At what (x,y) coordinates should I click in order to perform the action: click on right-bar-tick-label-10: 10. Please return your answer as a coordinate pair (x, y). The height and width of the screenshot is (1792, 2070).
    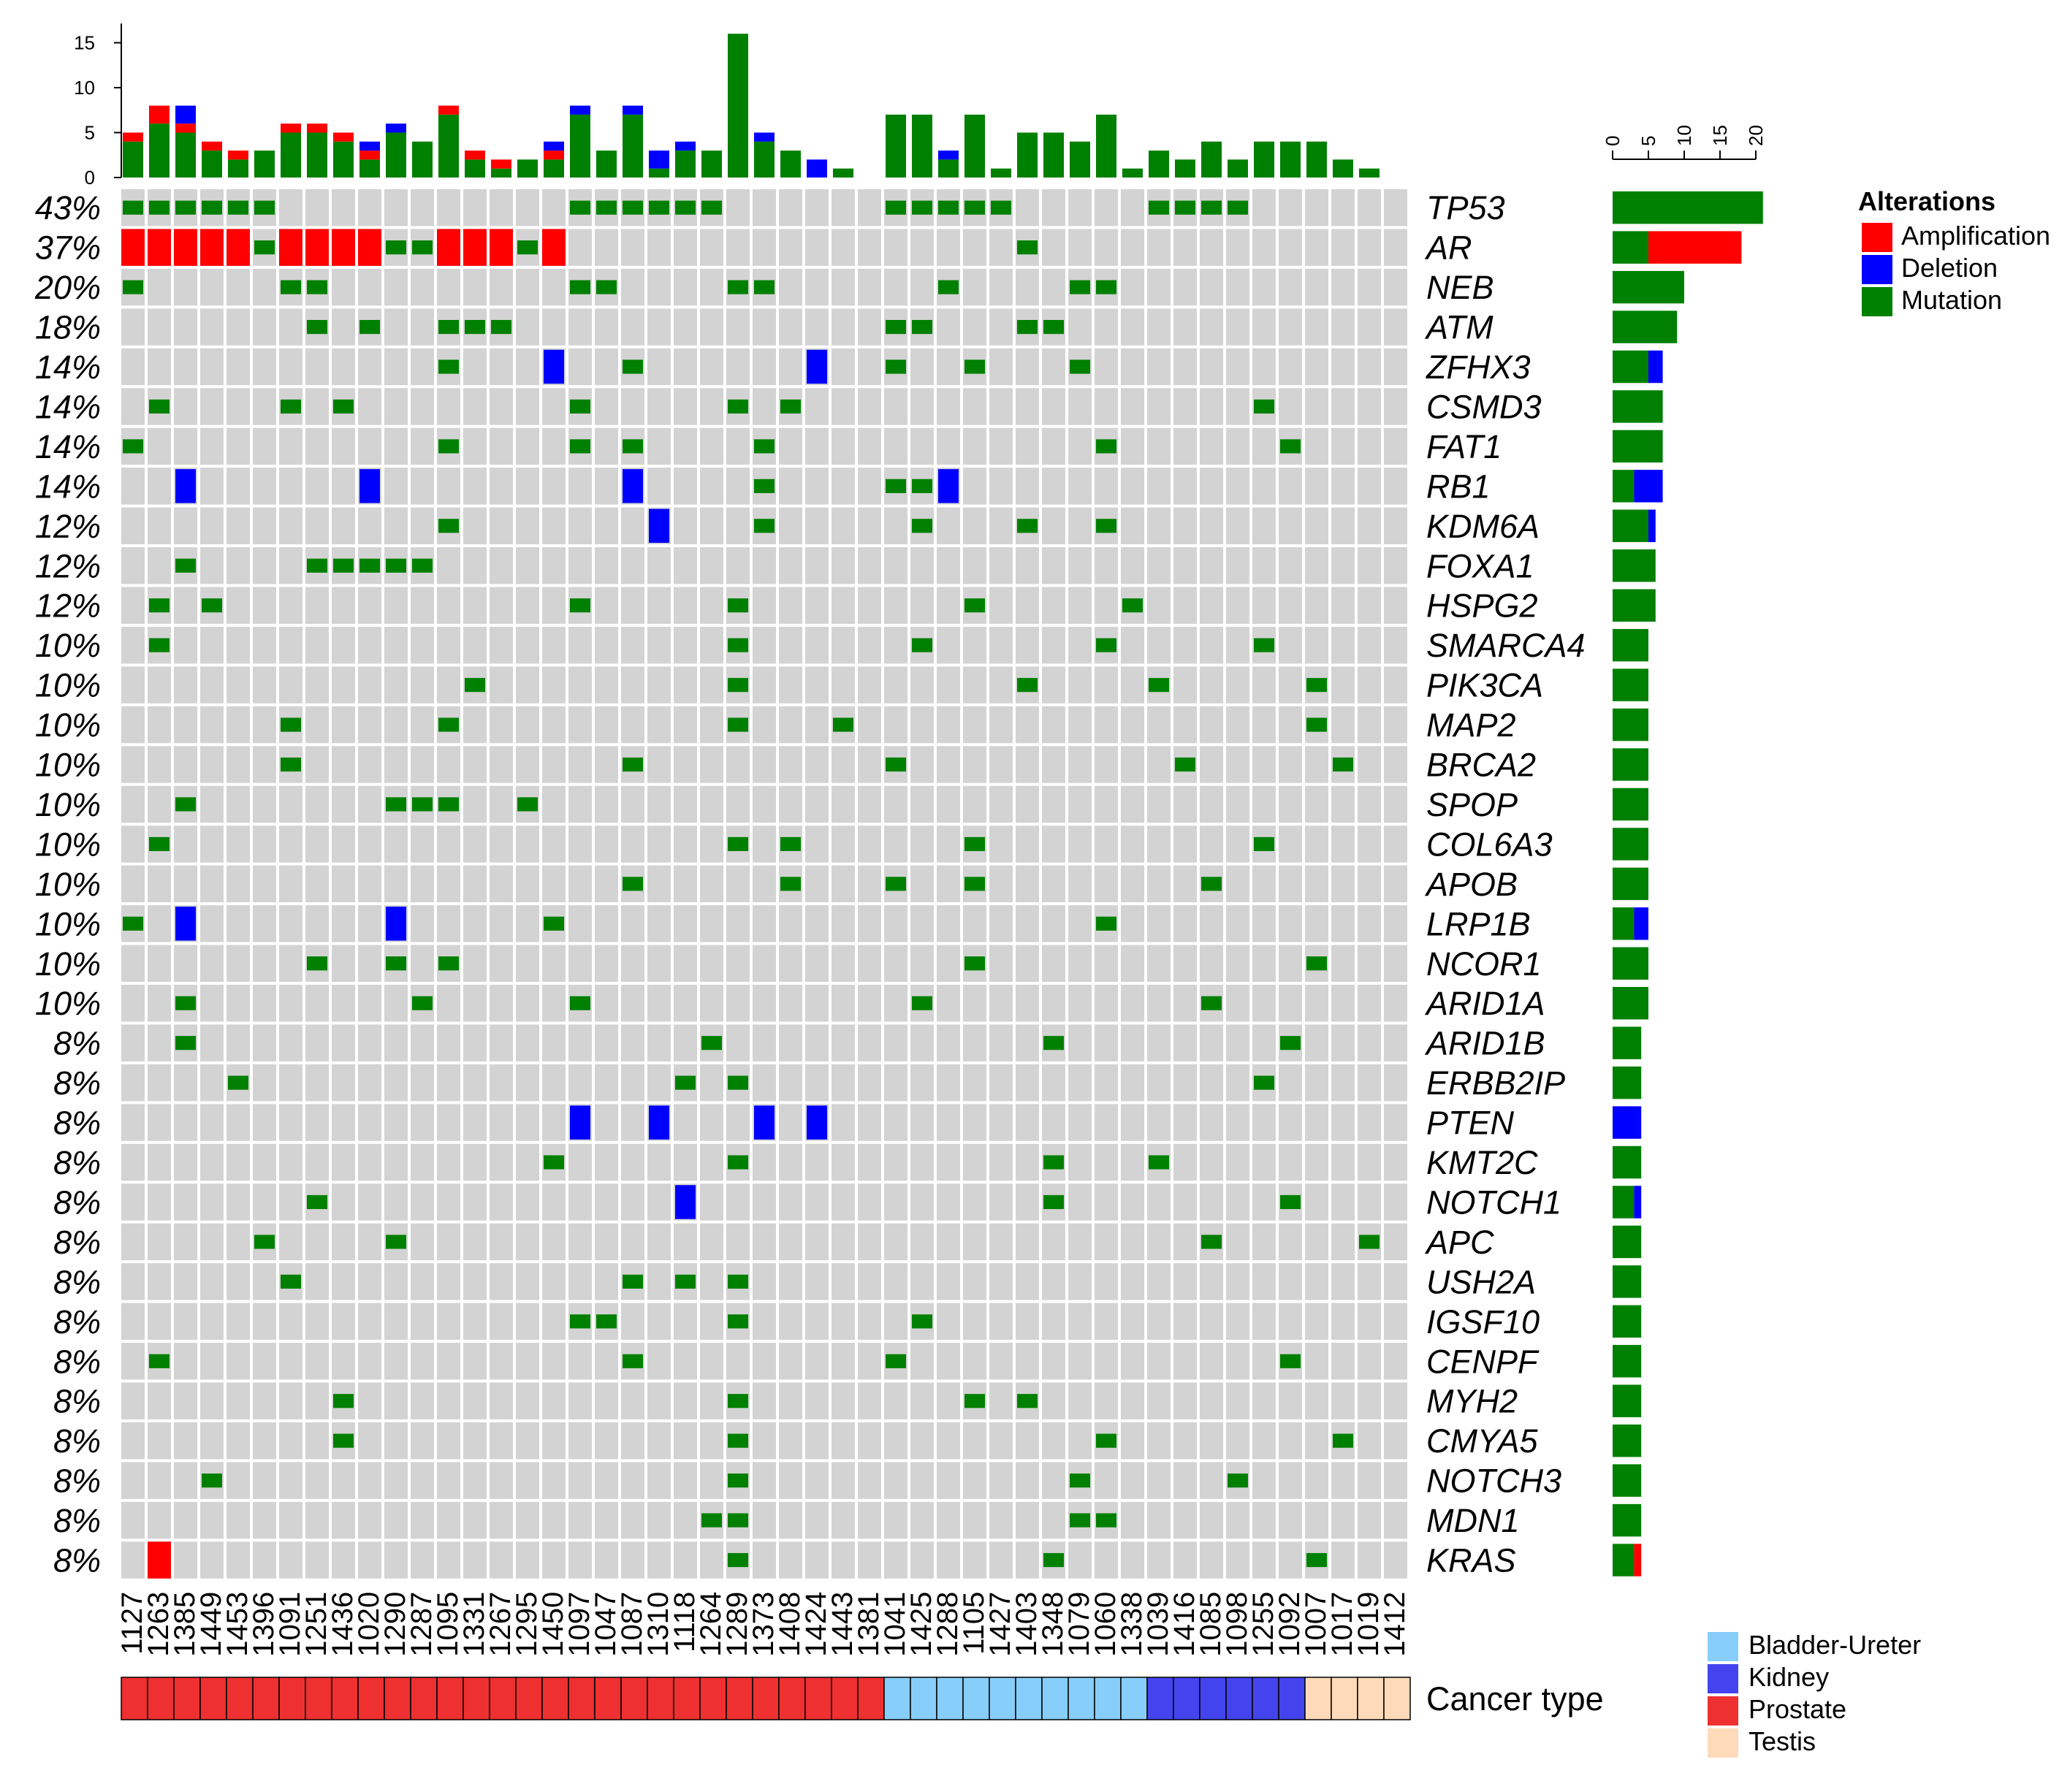
    Looking at the image, I should click on (1684, 135).